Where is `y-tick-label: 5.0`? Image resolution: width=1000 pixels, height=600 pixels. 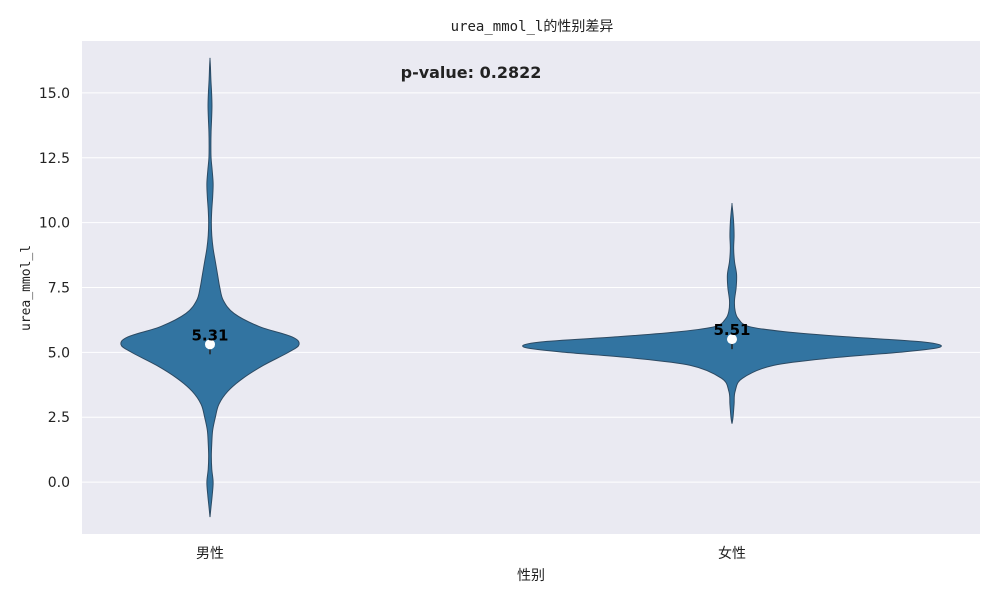 y-tick-label: 5.0 is located at coordinates (59, 353).